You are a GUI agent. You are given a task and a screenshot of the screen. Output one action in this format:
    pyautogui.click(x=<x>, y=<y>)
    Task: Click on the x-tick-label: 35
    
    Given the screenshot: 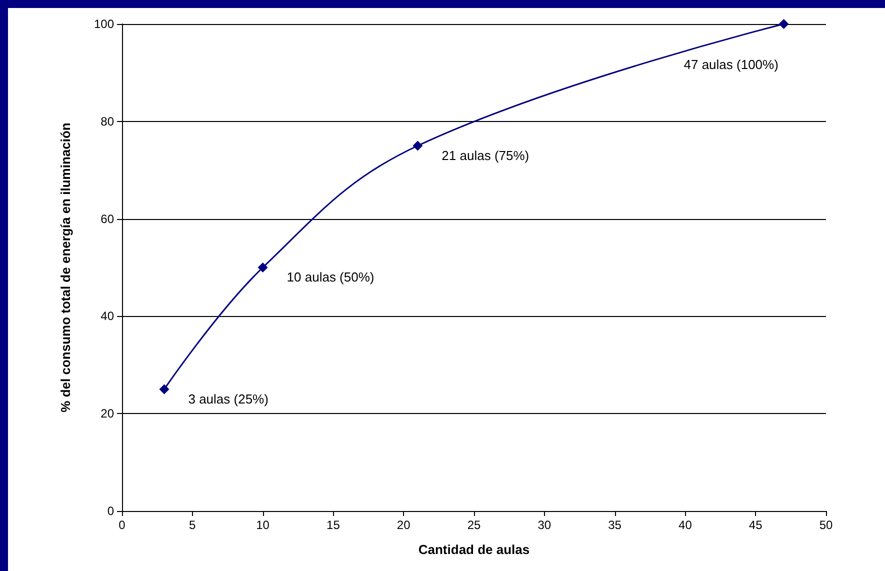 What is the action you would take?
    pyautogui.click(x=615, y=525)
    